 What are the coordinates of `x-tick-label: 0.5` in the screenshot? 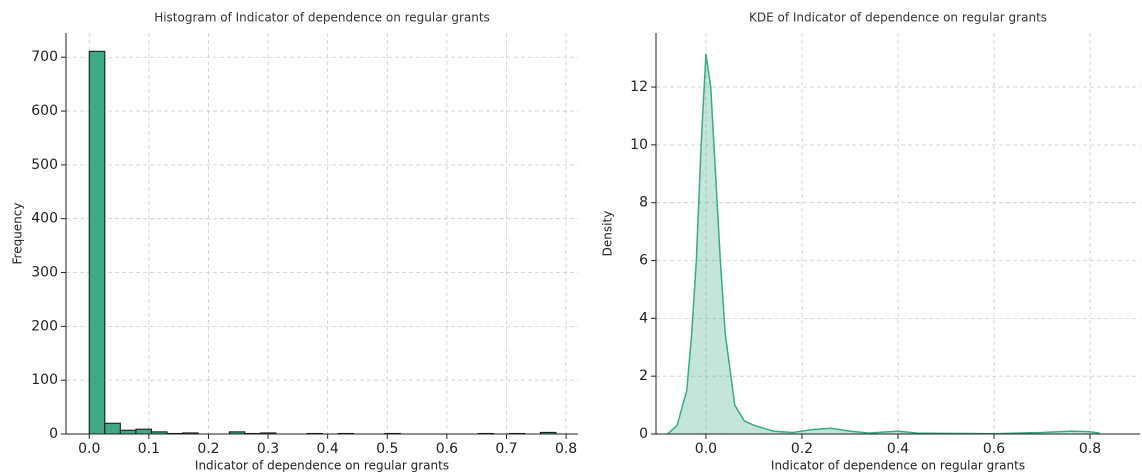 It's located at (387, 449).